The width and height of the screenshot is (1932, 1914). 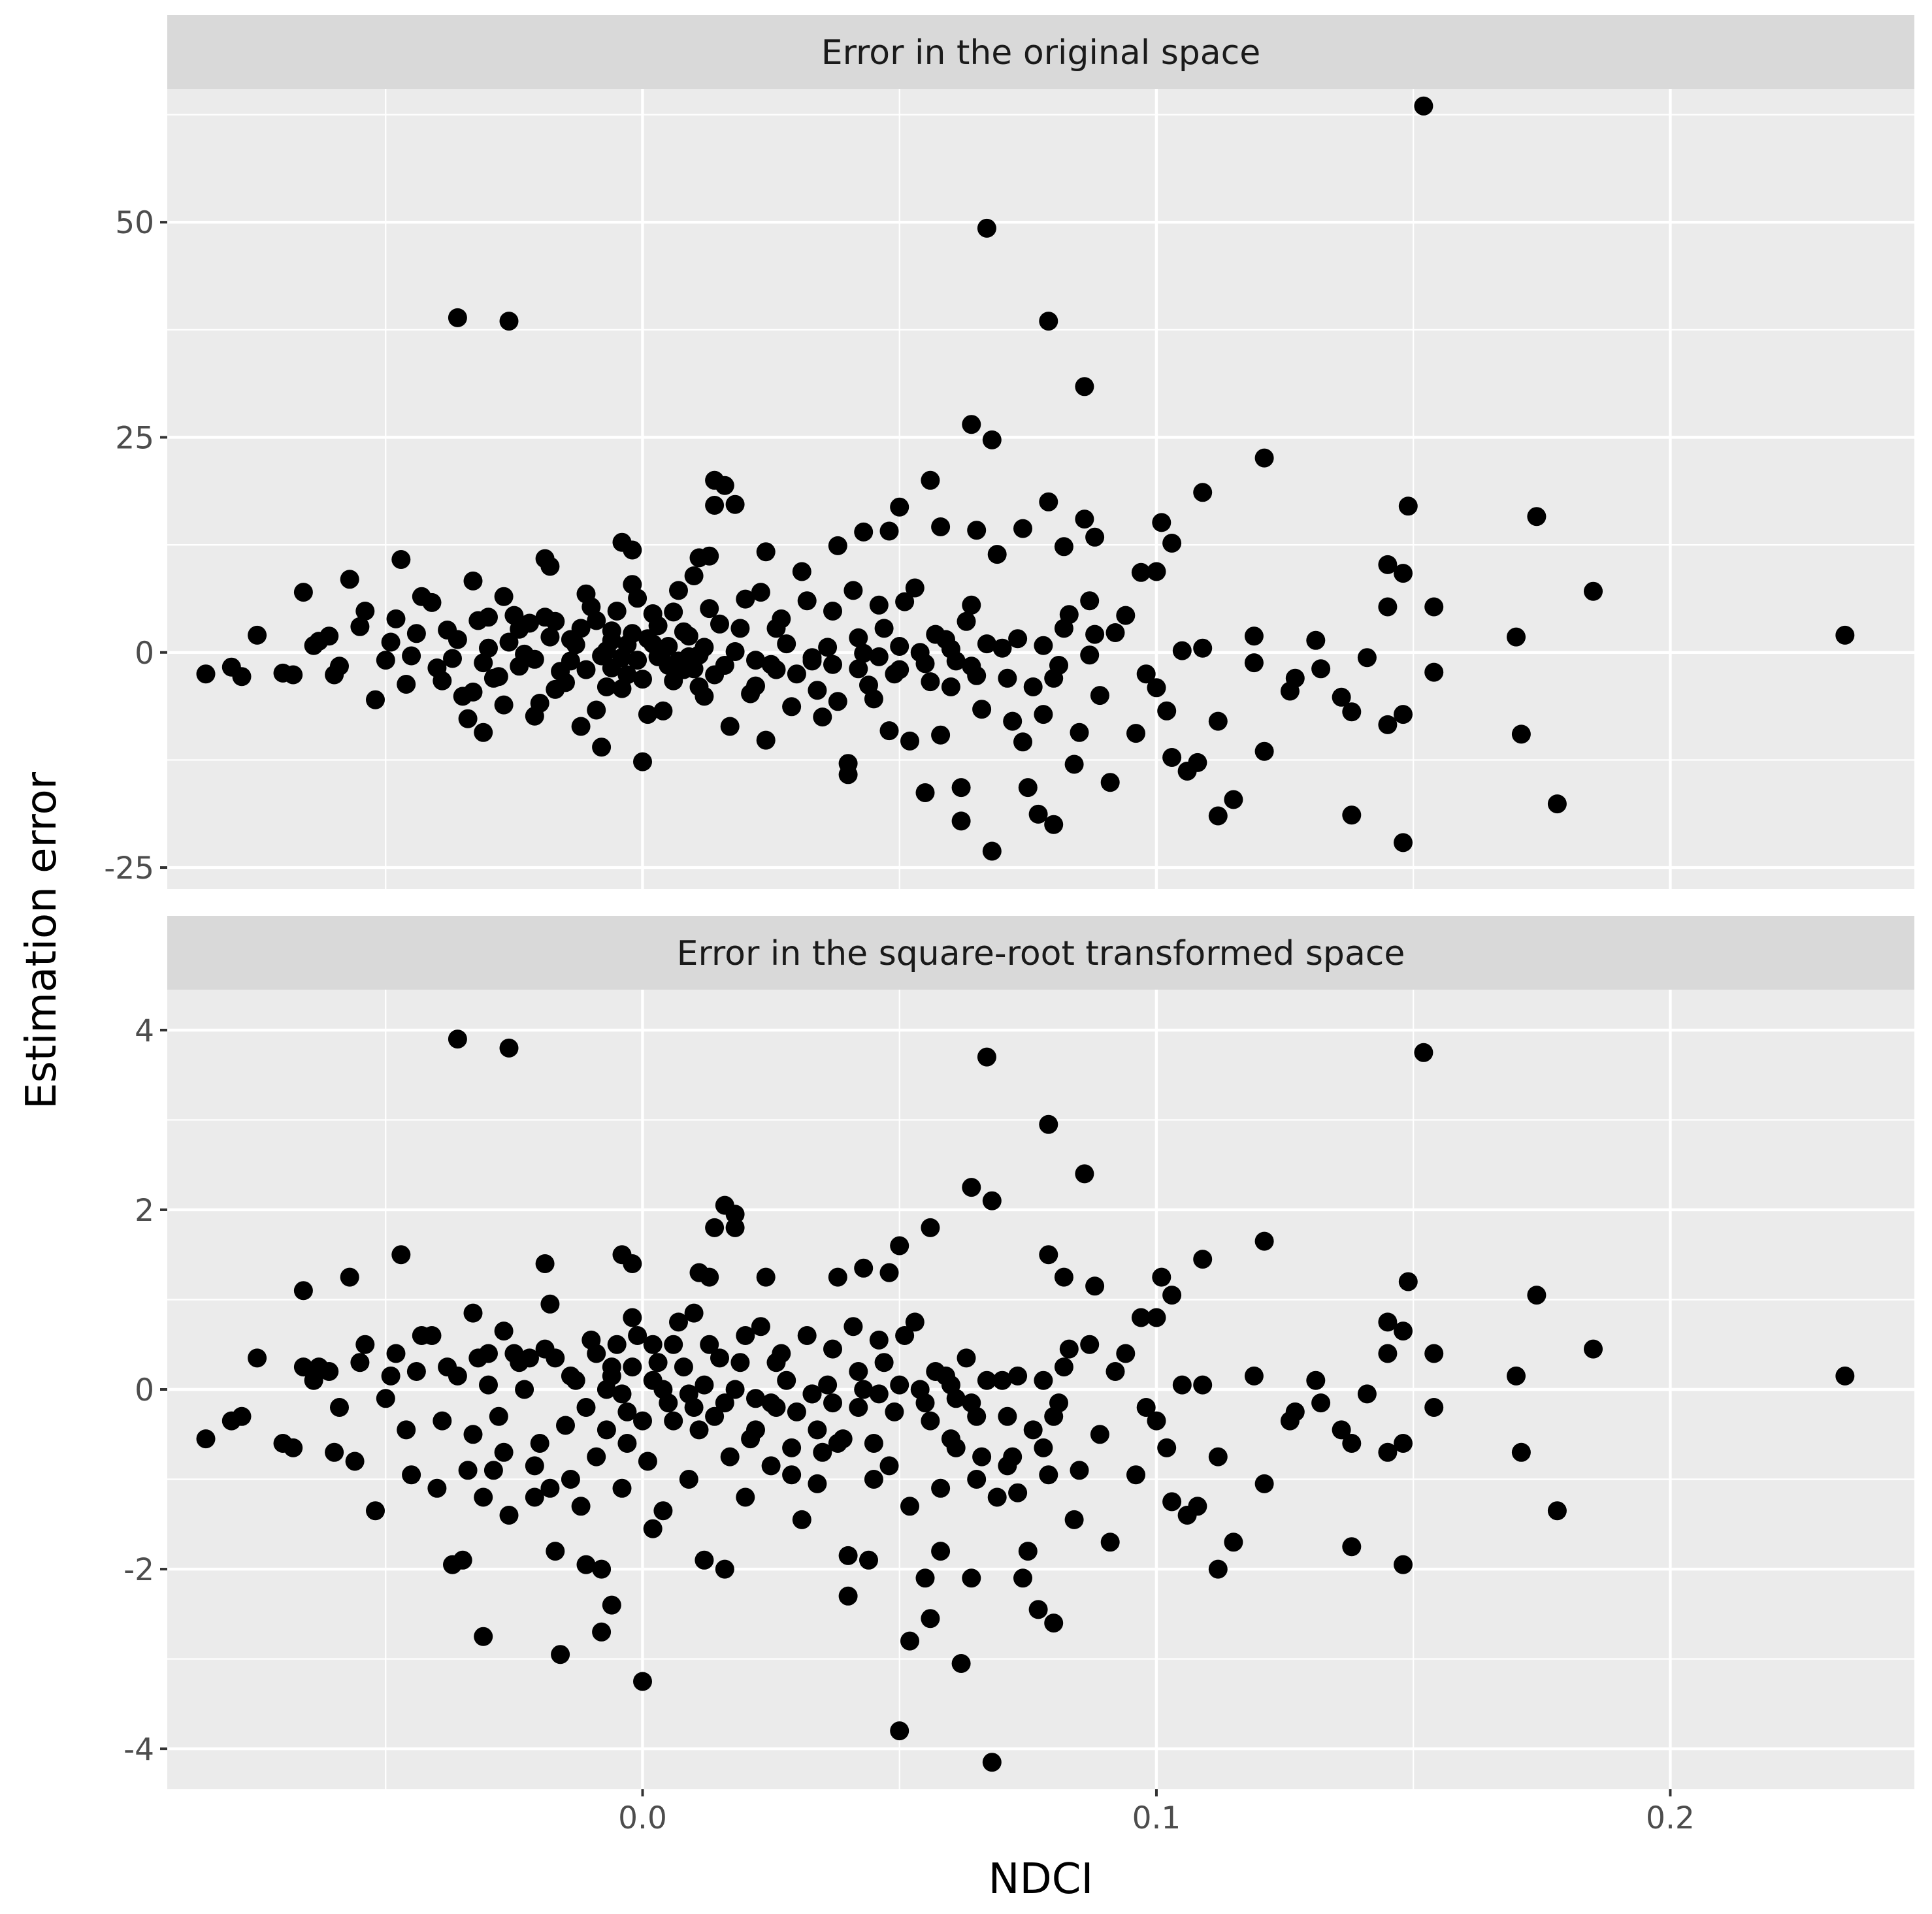 I want to click on x-axis: 0.0 0.1 0.2, so click(x=1156, y=1812).